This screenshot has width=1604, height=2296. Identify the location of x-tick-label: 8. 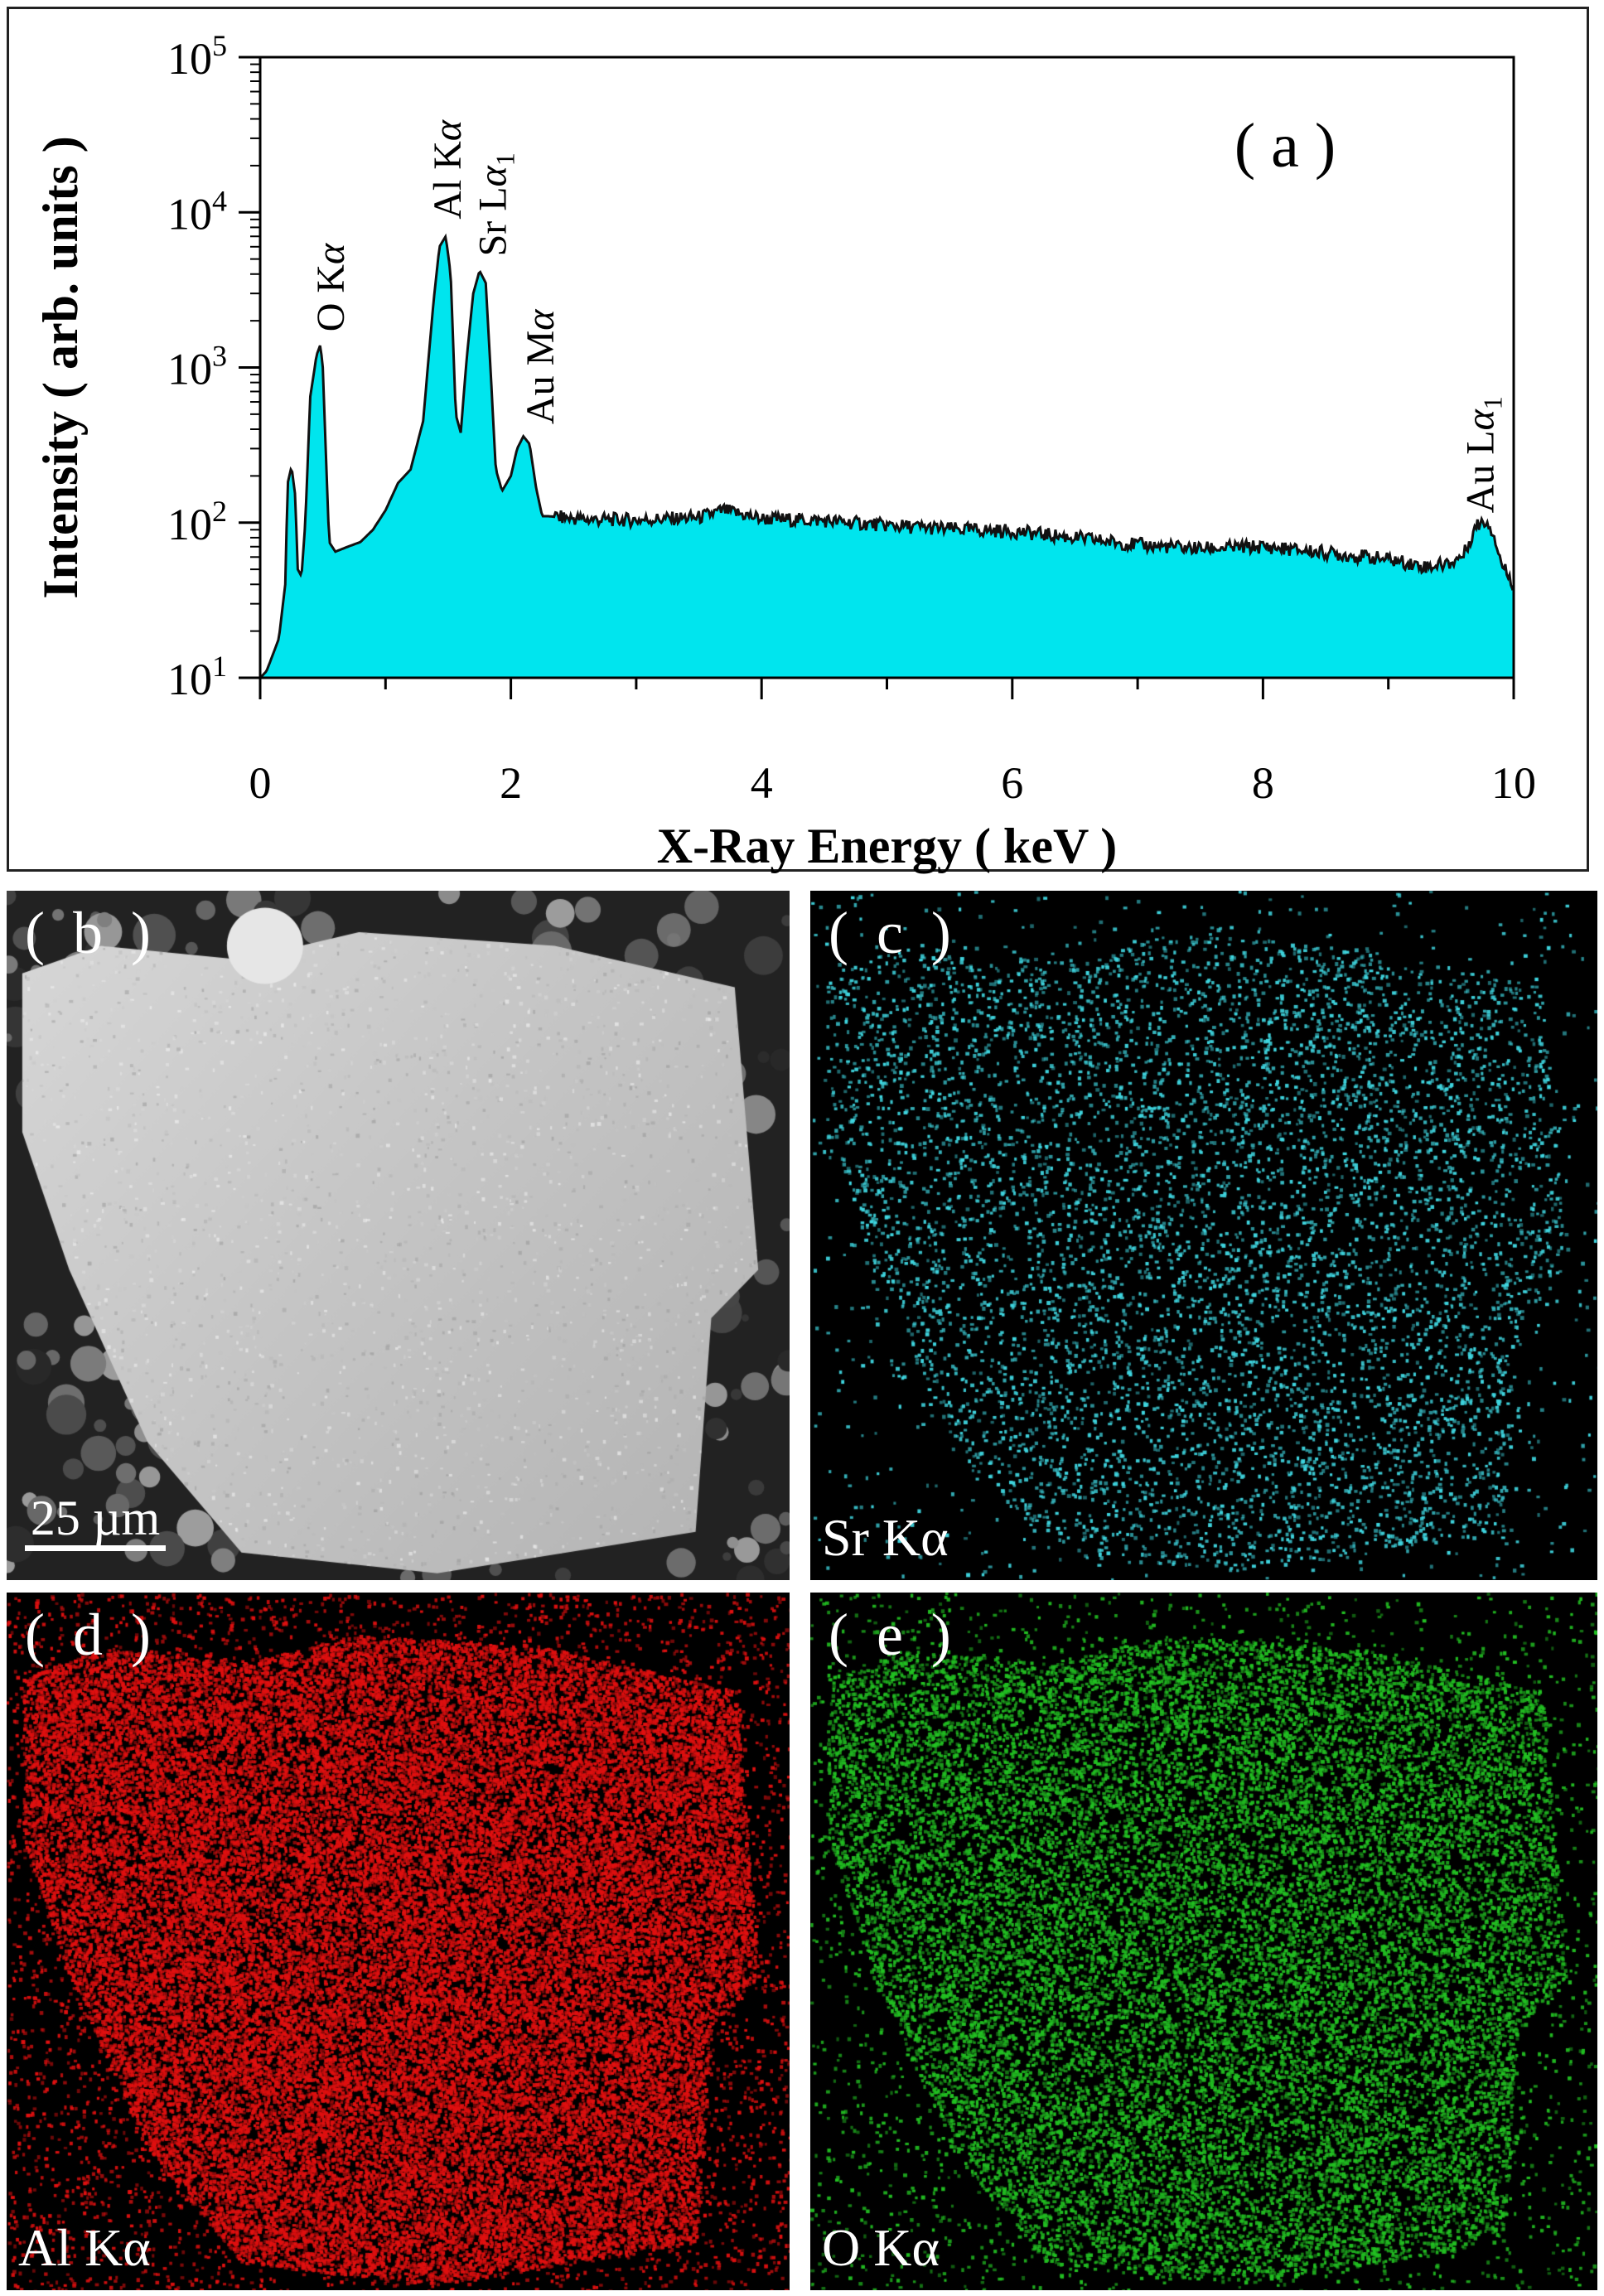
(1263, 783).